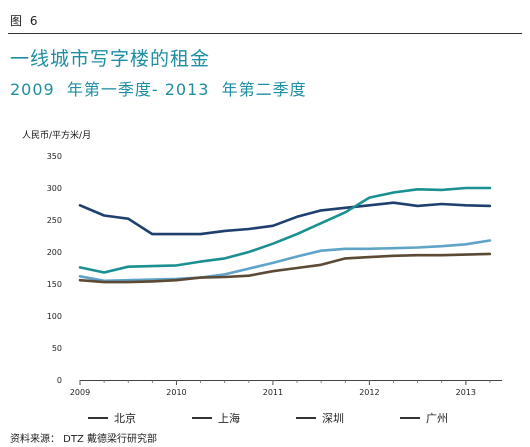  What do you see at coordinates (80, 392) in the screenshot?
I see `x-tick-label: 2009` at bounding box center [80, 392].